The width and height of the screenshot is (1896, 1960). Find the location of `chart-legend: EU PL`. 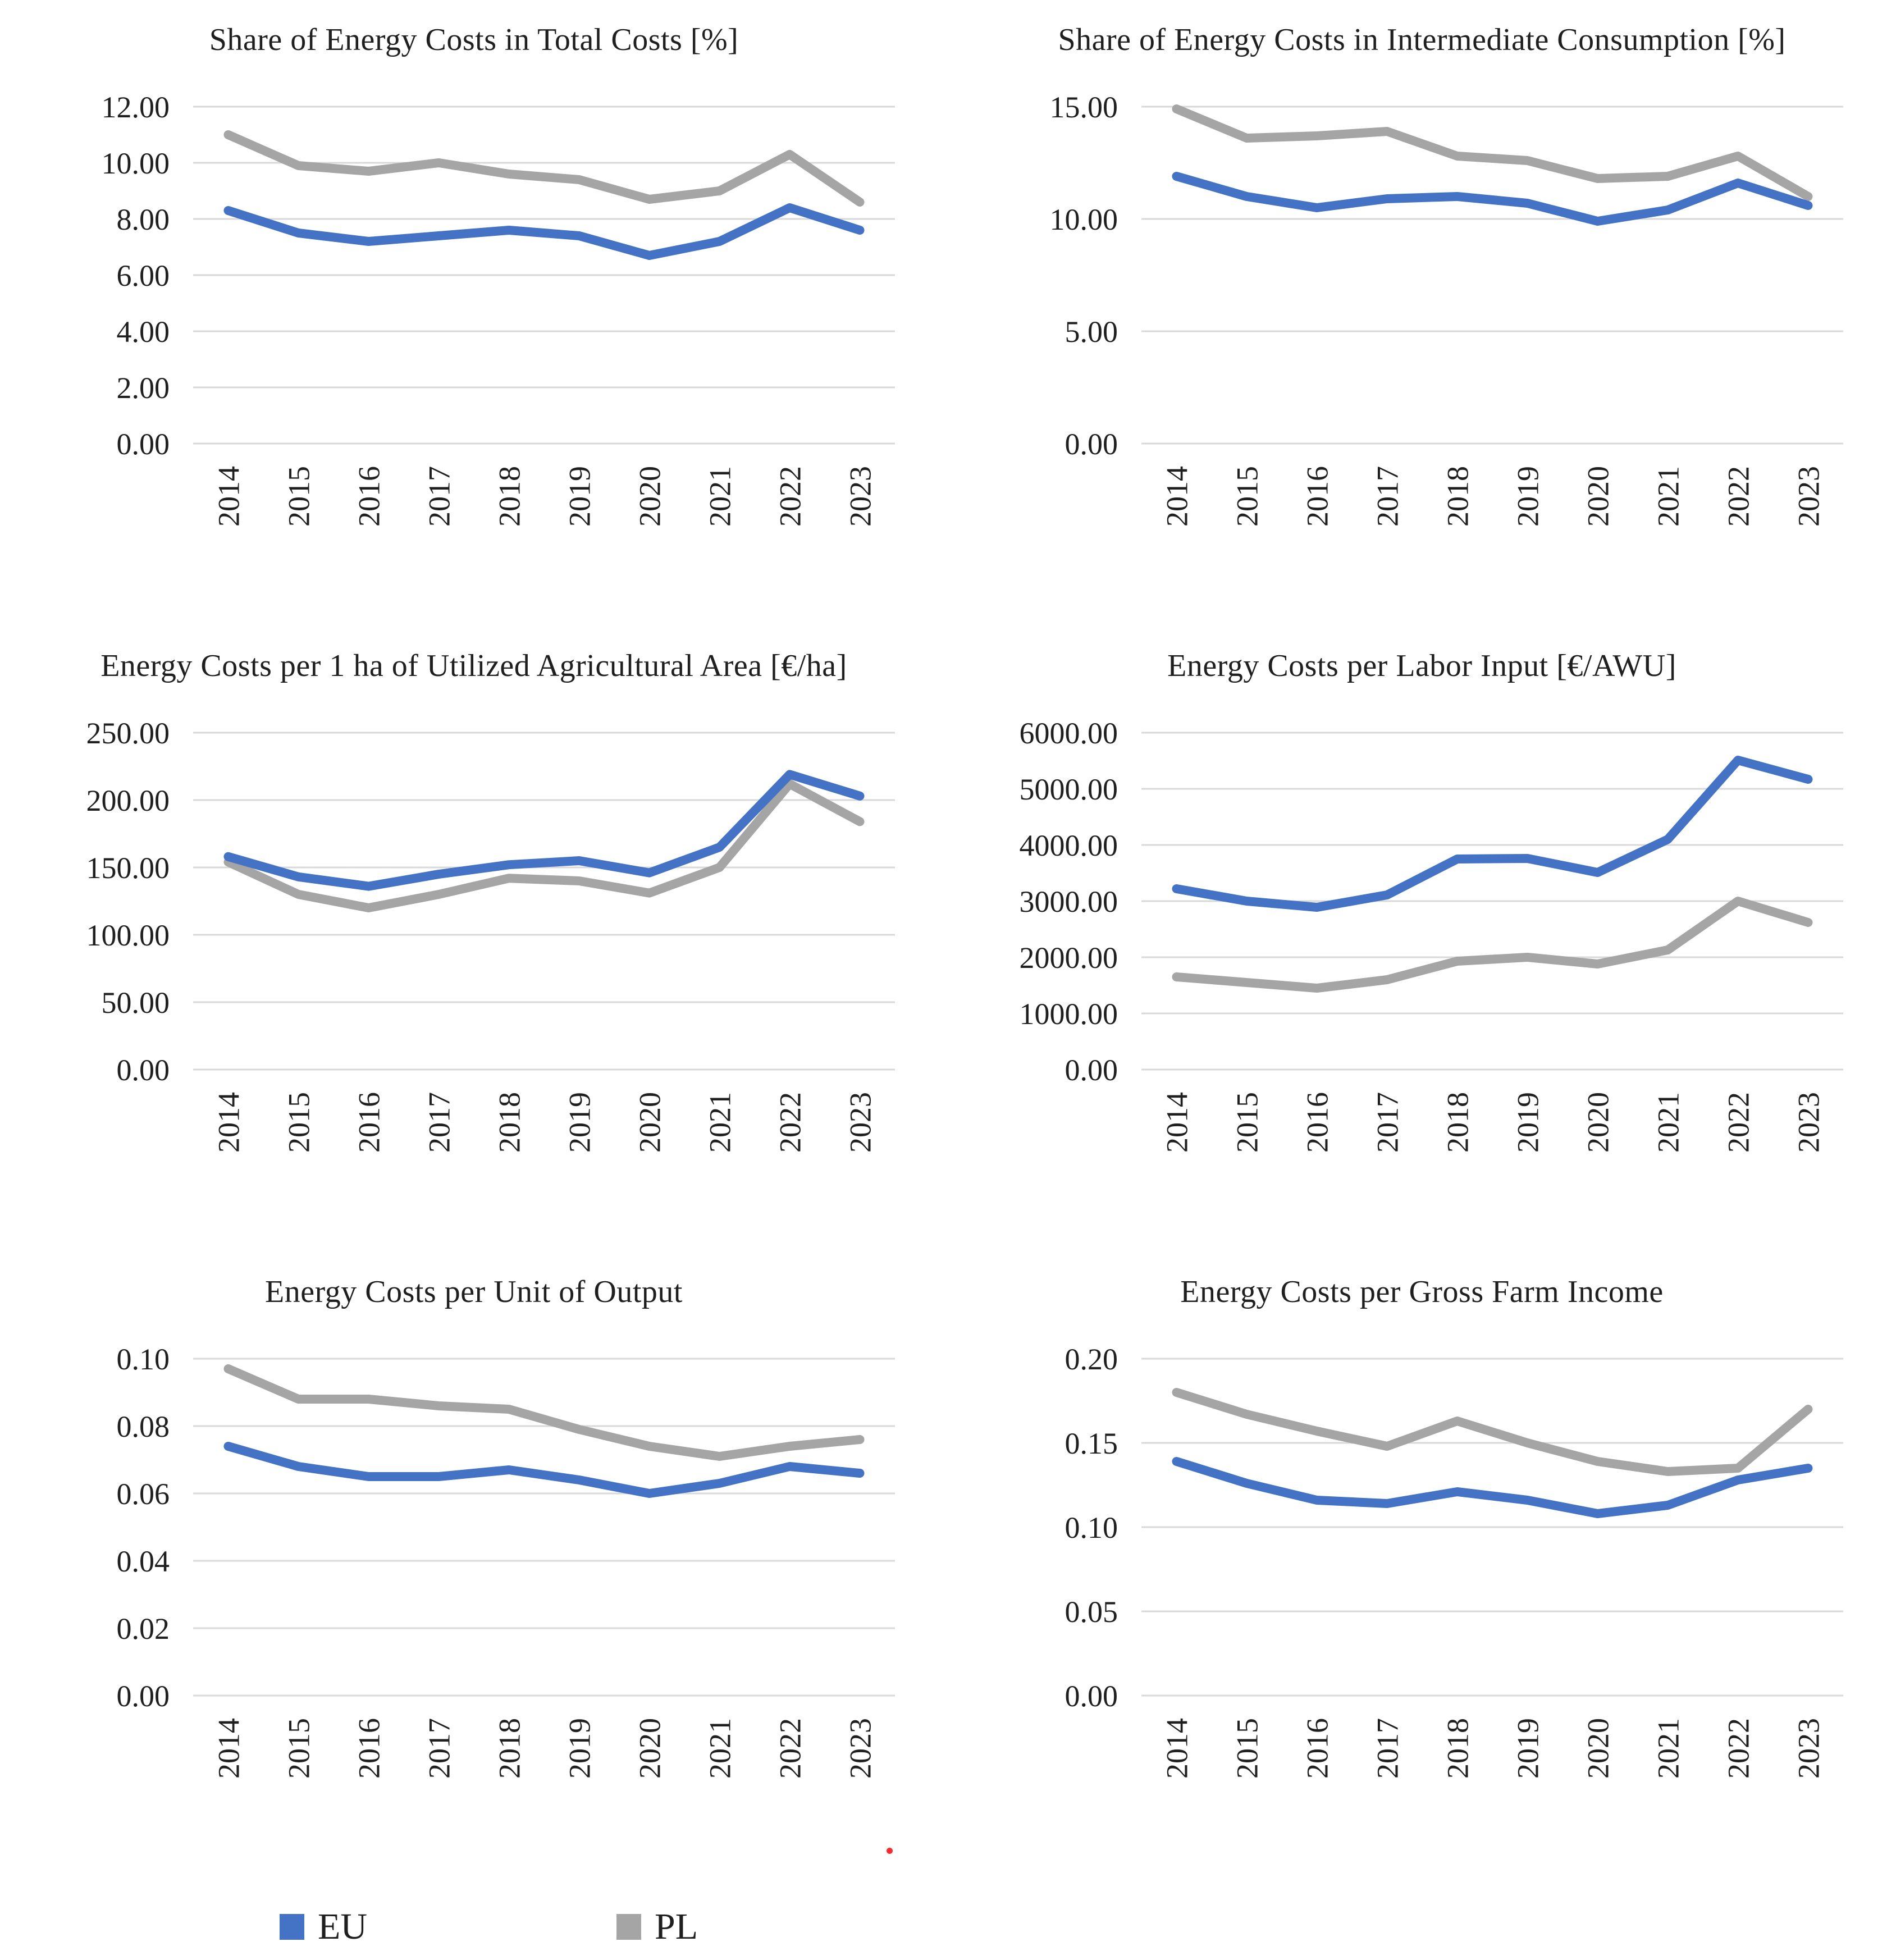

chart-legend: EU PL is located at coordinates (1088, 1926).